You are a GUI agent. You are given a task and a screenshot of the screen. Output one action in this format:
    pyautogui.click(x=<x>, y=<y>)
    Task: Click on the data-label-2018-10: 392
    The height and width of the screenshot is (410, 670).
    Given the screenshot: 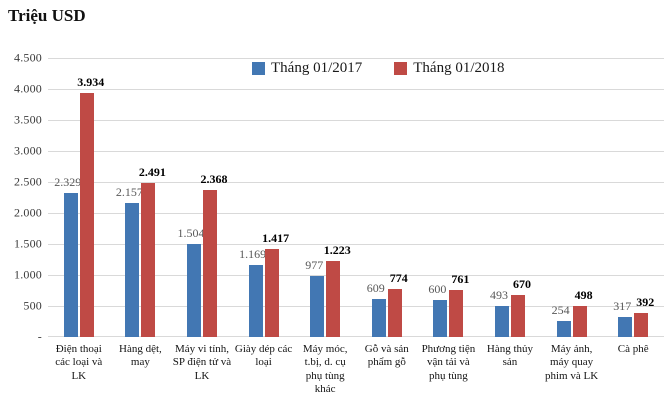 What is the action you would take?
    pyautogui.click(x=645, y=302)
    